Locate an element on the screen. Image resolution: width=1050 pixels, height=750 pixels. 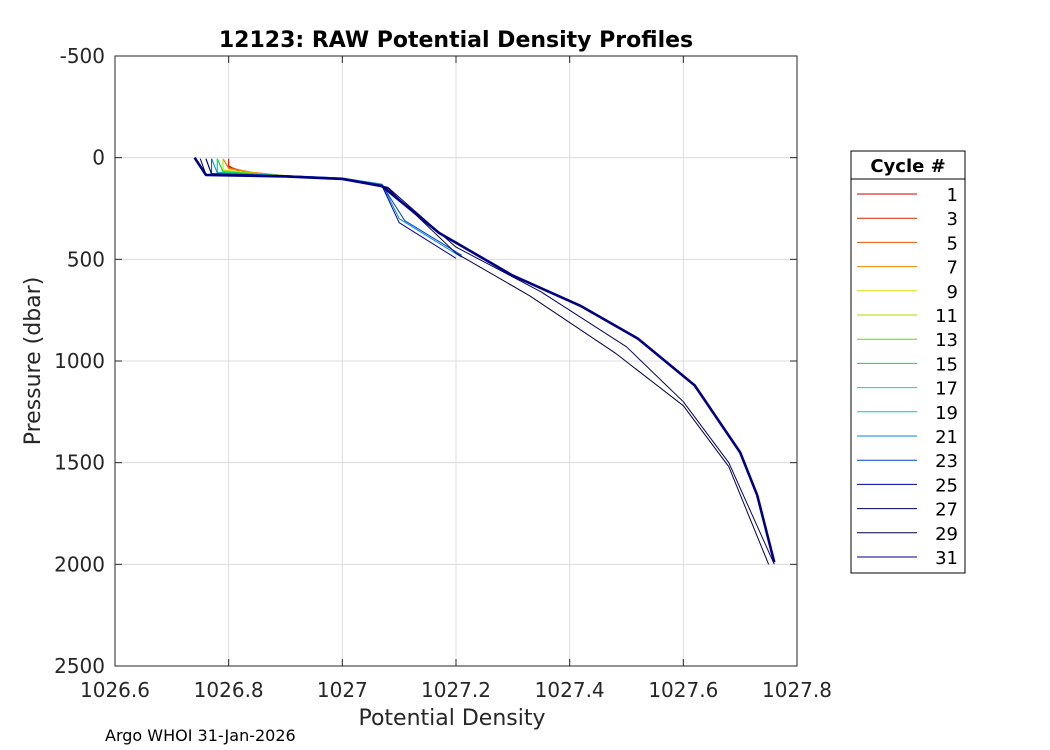
y-tick-label: 2500 is located at coordinates (79, 666).